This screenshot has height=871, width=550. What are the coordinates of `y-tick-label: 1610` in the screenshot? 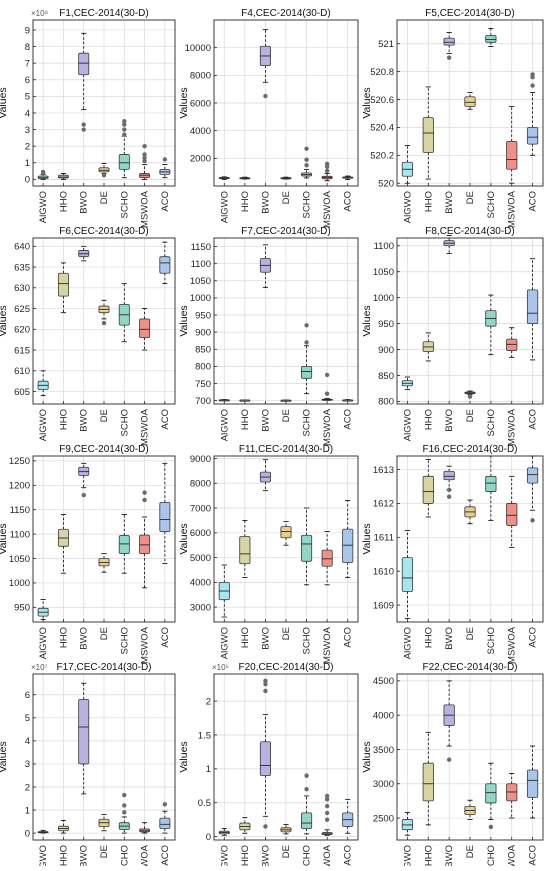 It's located at (383, 571).